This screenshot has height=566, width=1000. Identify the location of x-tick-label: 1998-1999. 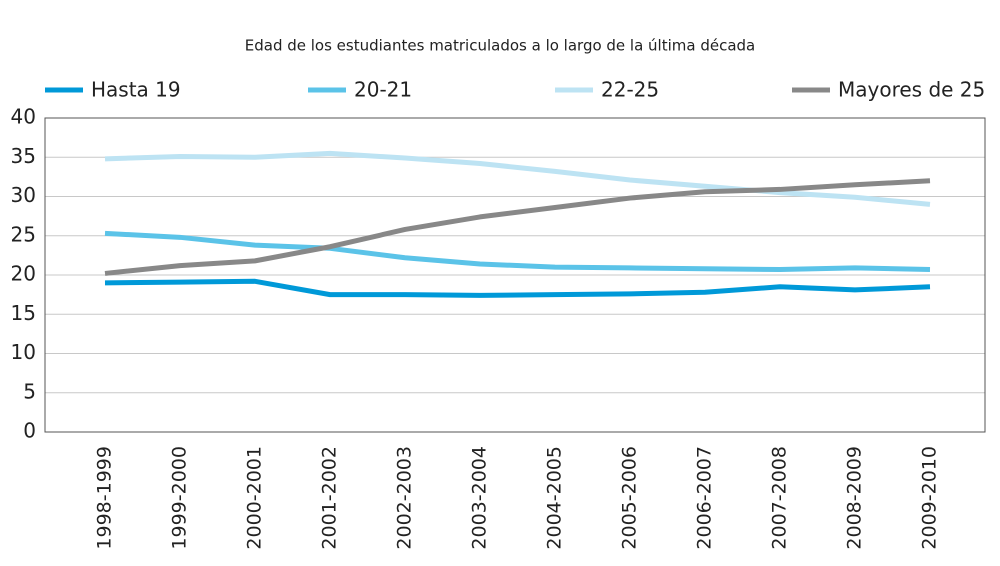
(105, 498).